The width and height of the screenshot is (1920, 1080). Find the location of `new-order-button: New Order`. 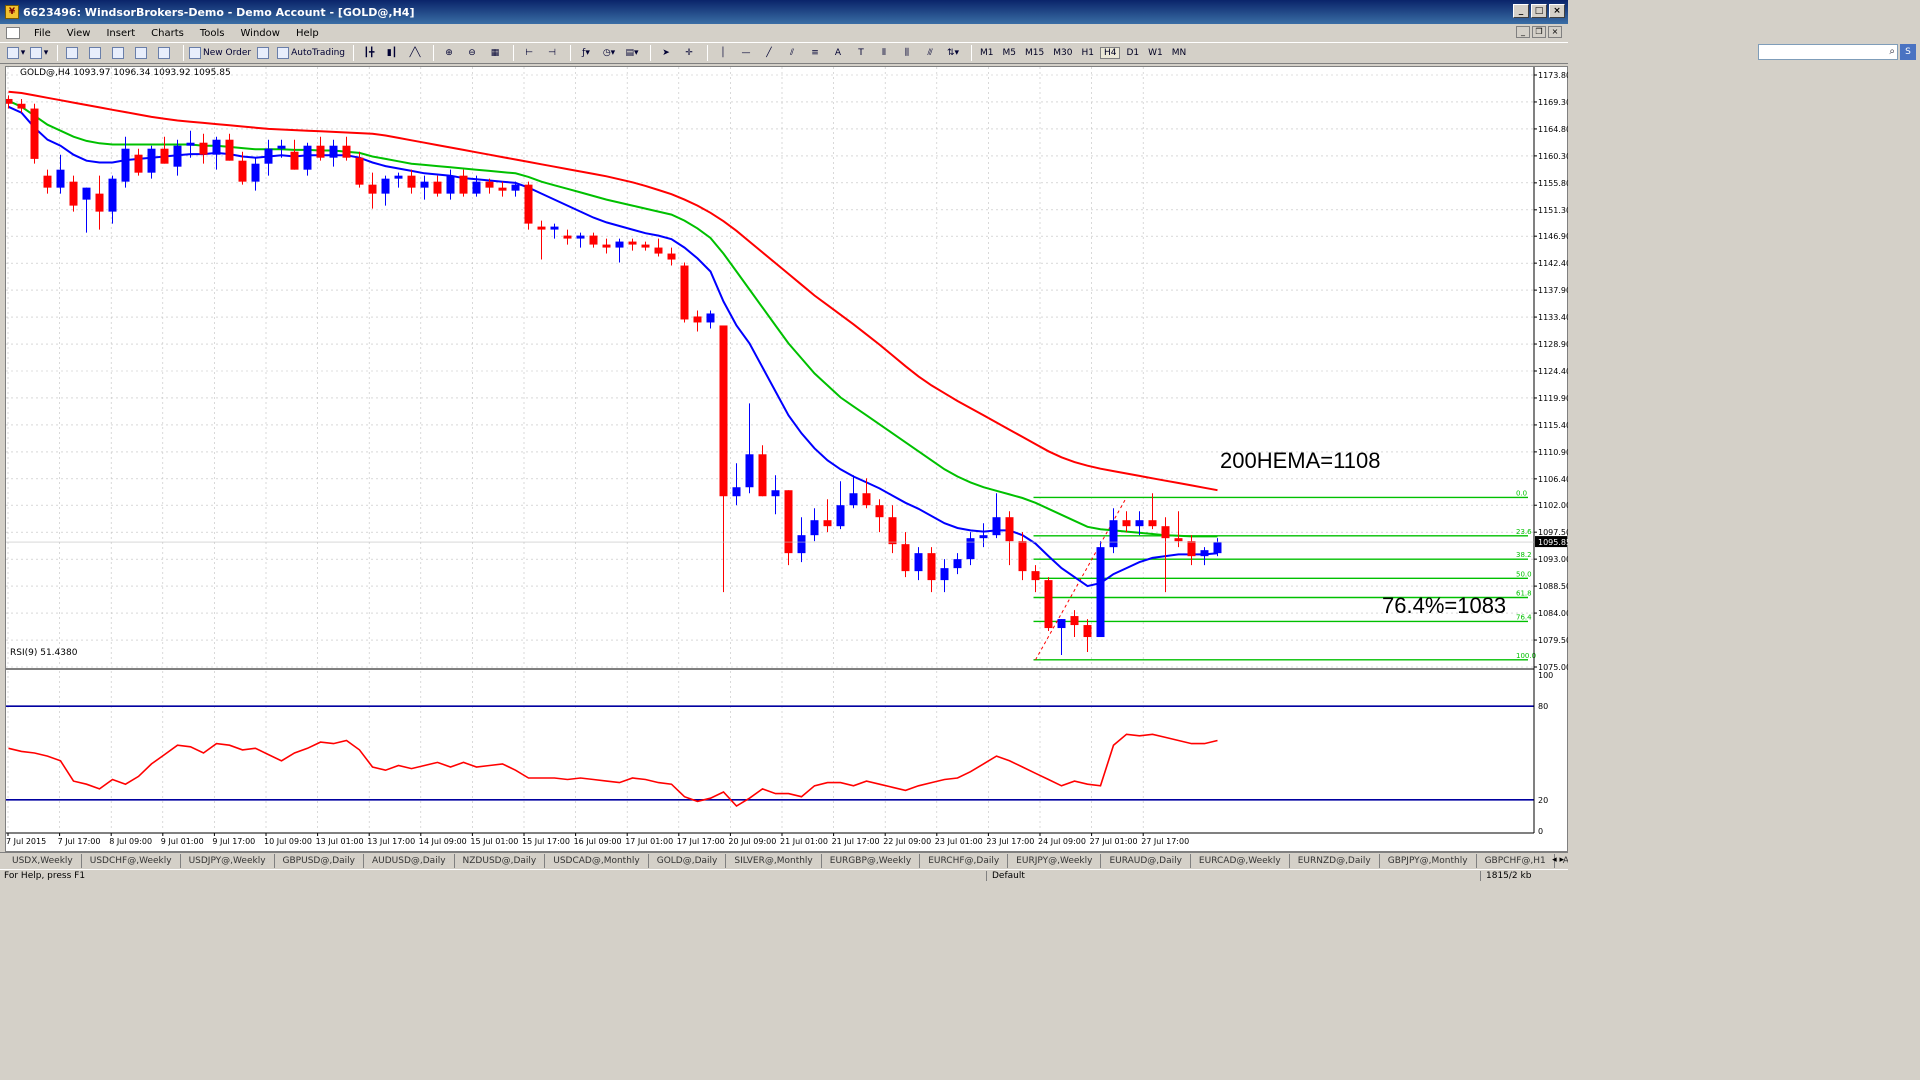

new-order-button: New Order is located at coordinates (220, 53).